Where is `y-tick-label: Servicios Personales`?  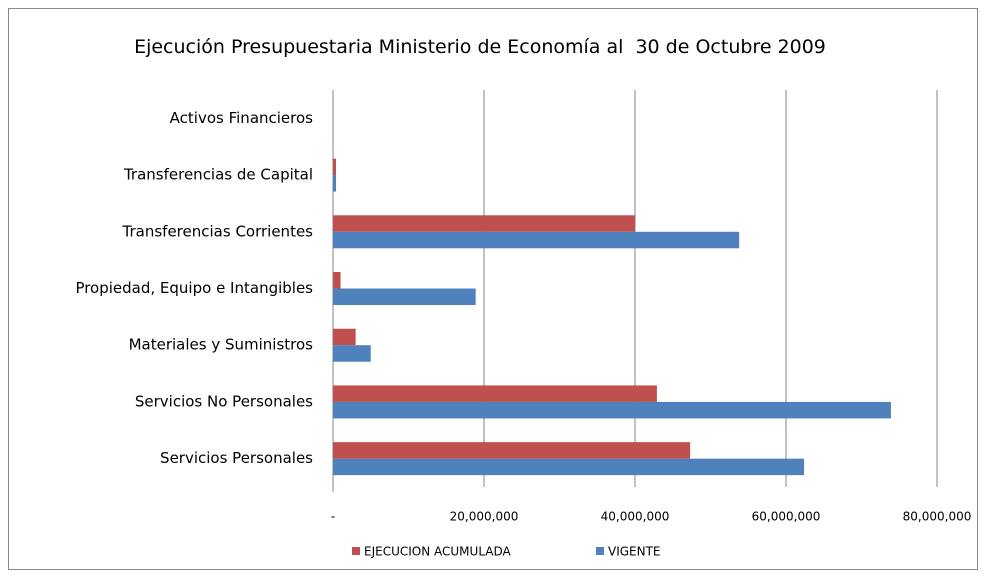
y-tick-label: Servicios Personales is located at coordinates (236, 458).